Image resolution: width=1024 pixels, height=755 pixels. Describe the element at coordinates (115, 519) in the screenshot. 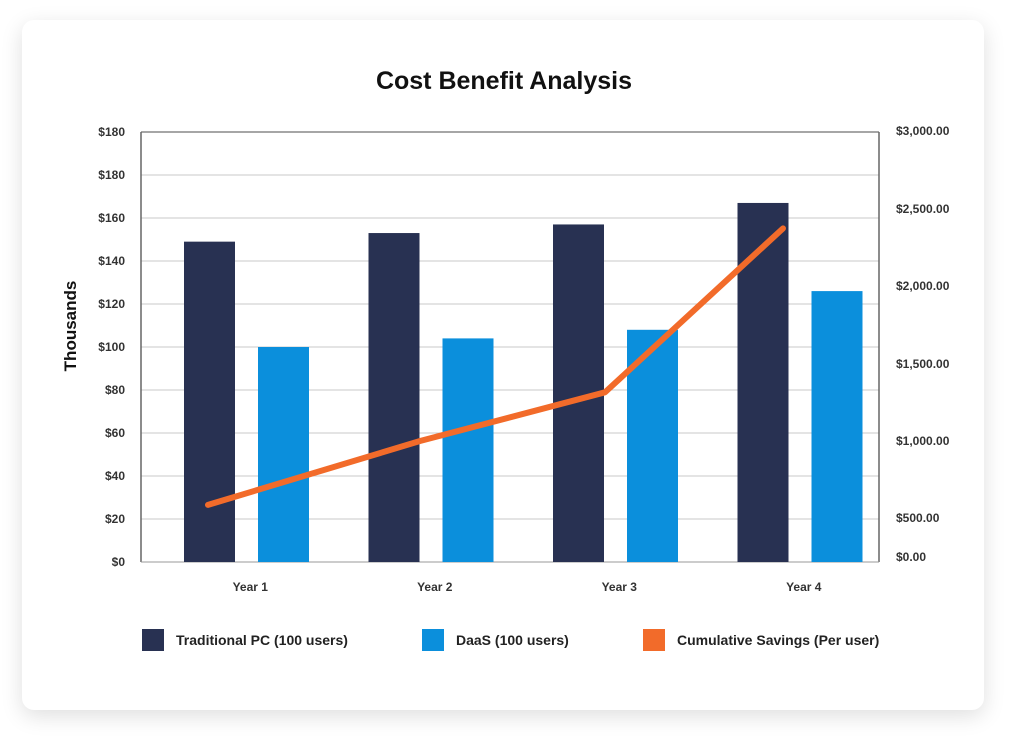

I see `left-tick-label: $20` at that location.